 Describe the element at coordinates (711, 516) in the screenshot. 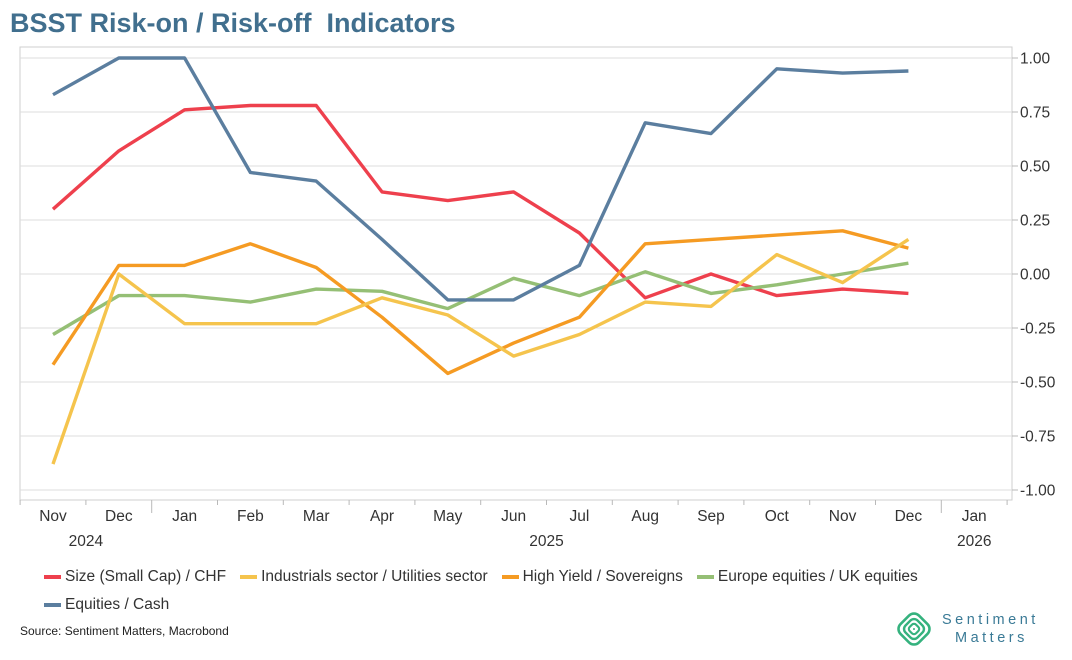

I see `x-month-label: Sep` at that location.